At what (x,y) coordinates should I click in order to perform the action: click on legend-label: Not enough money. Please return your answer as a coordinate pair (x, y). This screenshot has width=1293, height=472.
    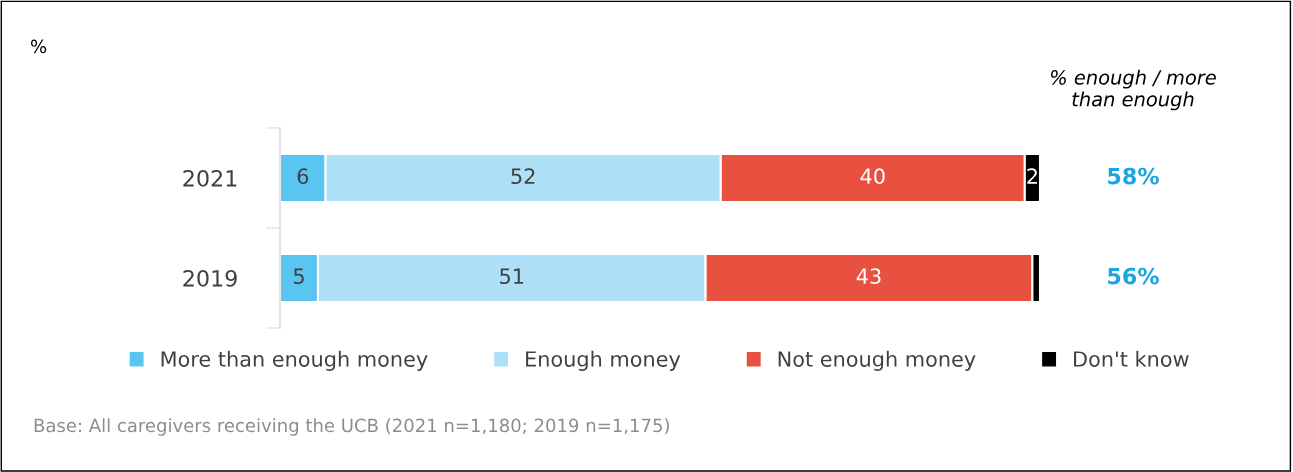
    Looking at the image, I should click on (877, 360).